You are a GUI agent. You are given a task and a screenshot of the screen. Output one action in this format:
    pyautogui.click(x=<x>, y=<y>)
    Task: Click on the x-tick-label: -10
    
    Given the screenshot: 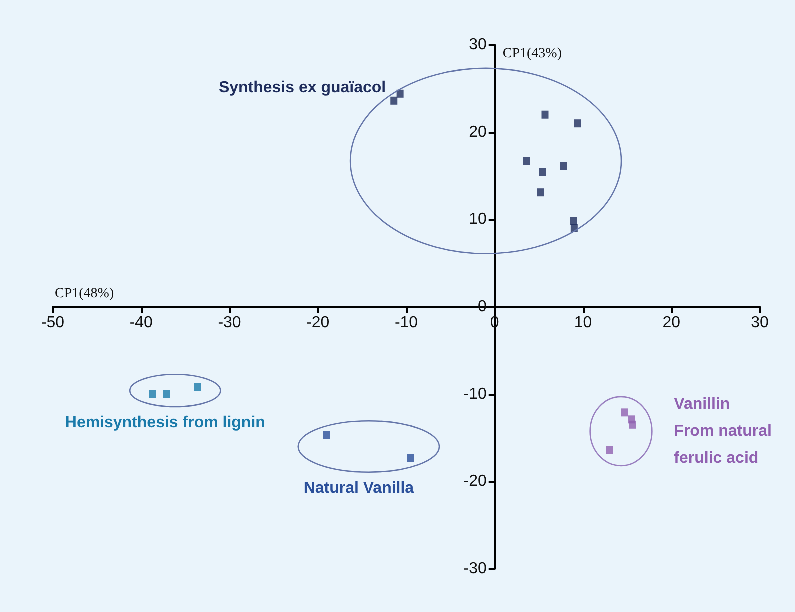 What is the action you would take?
    pyautogui.click(x=406, y=323)
    